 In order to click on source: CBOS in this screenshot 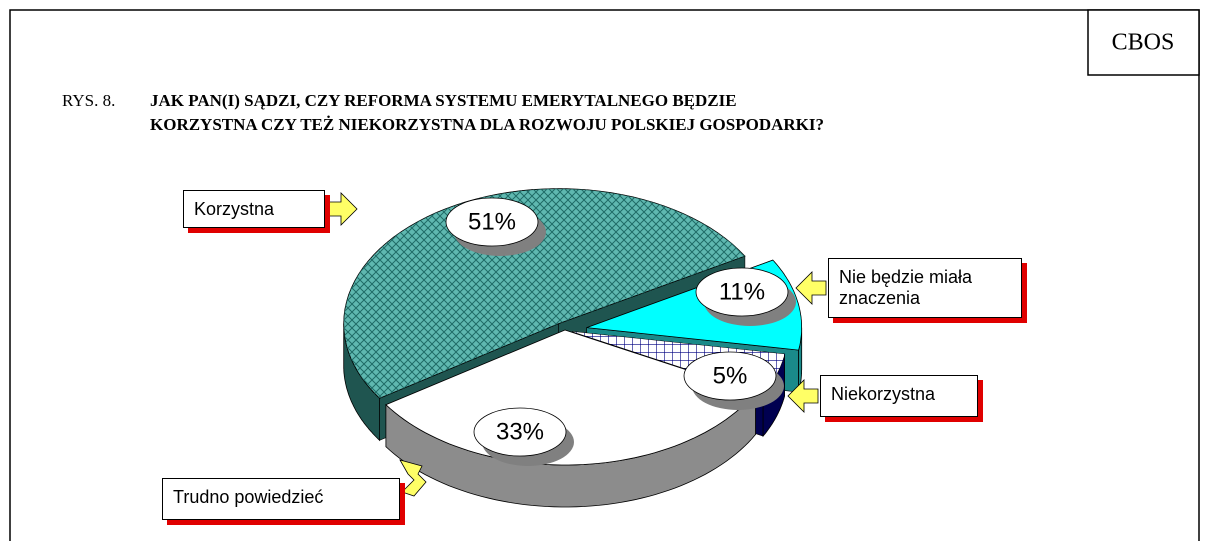, I will do `click(1143, 43)`.